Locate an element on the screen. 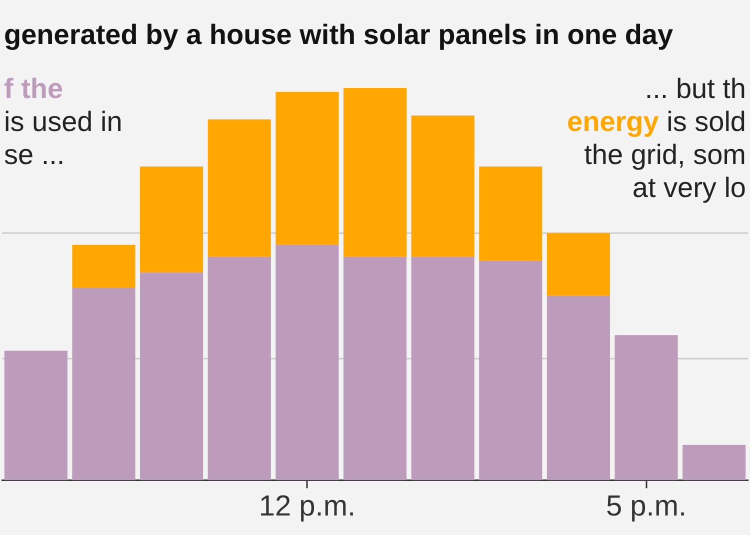 Image resolution: width=750 pixels, height=535 pixels. x-tick-label: 5 p.m. is located at coordinates (646, 506).